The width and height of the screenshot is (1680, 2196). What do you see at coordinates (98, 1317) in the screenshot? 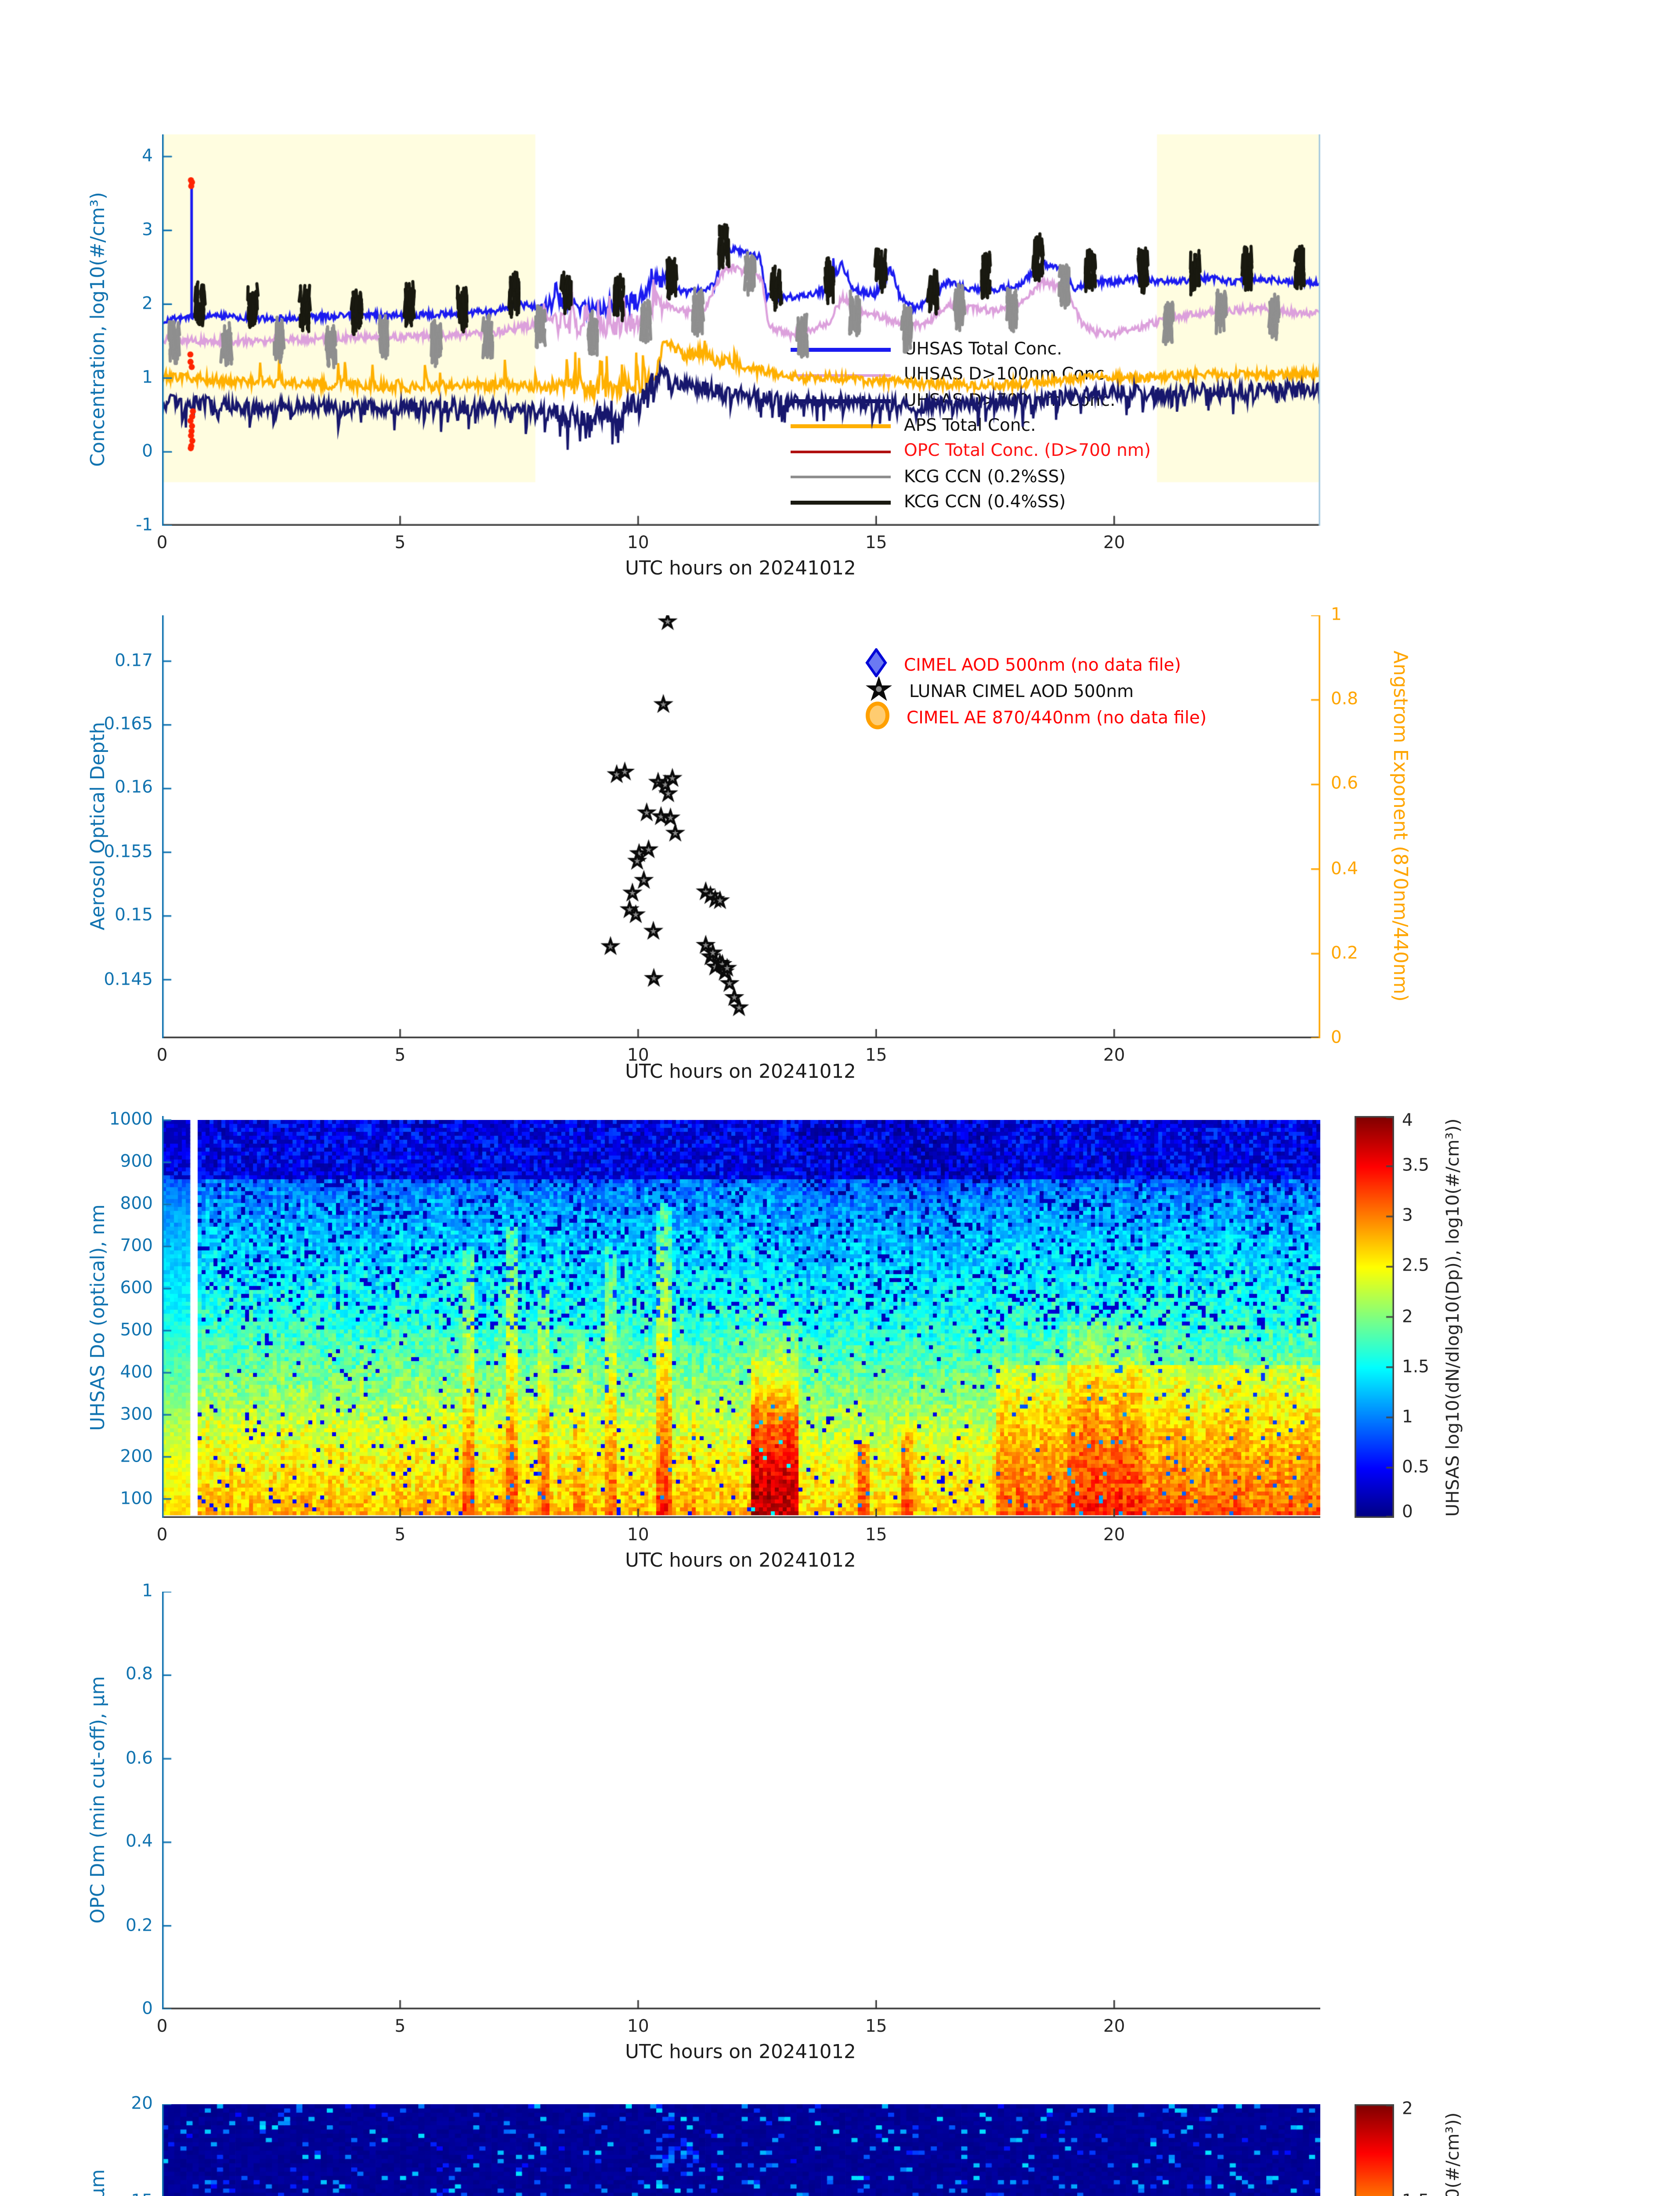
I see `p3-ylabel: UHSAS Do (optical), nm` at bounding box center [98, 1317].